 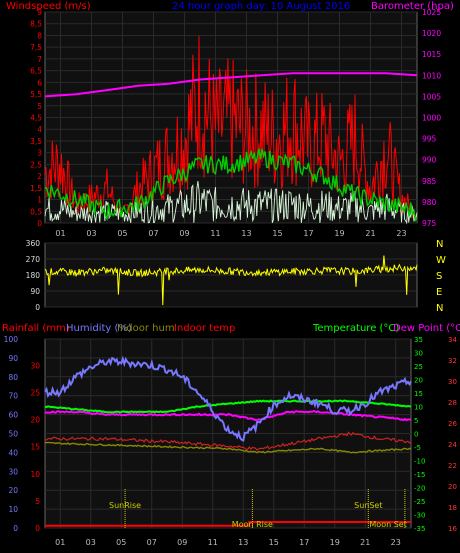 I want to click on legend-indoor-hum: Indoor hum, so click(x=146, y=328).